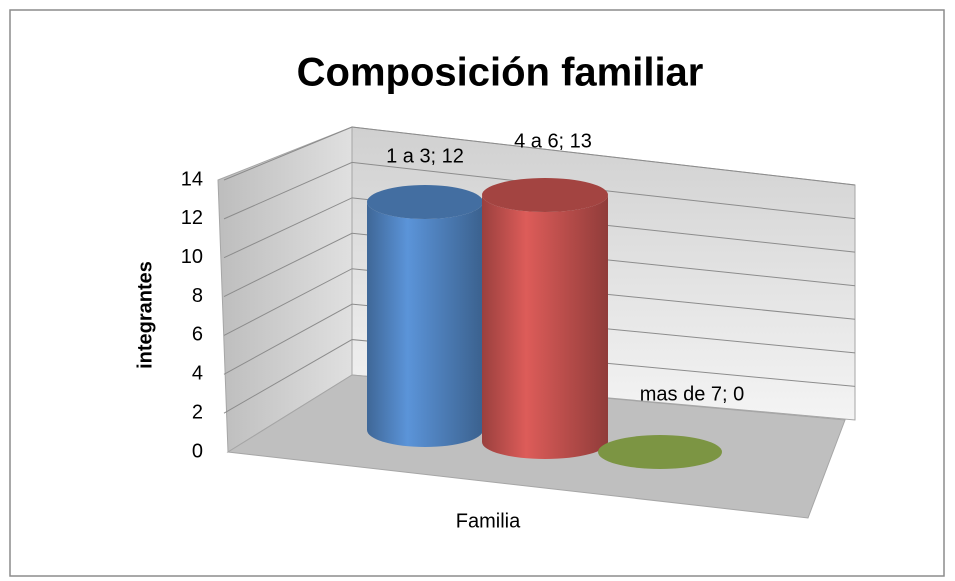  What do you see at coordinates (692, 394) in the screenshot?
I see `data-label: mas de 7; 0` at bounding box center [692, 394].